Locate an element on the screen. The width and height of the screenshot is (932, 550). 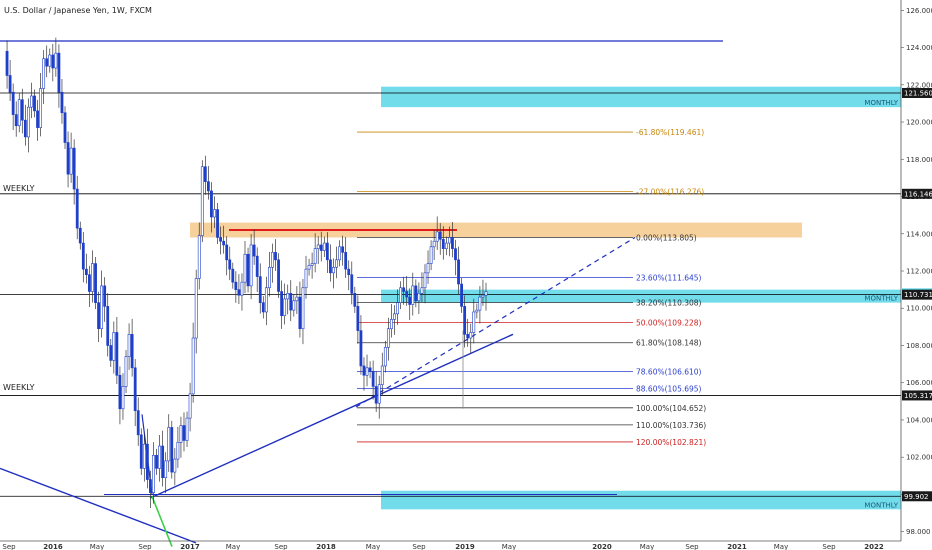
y-tick-label-11: 104.000 is located at coordinates (919, 420).